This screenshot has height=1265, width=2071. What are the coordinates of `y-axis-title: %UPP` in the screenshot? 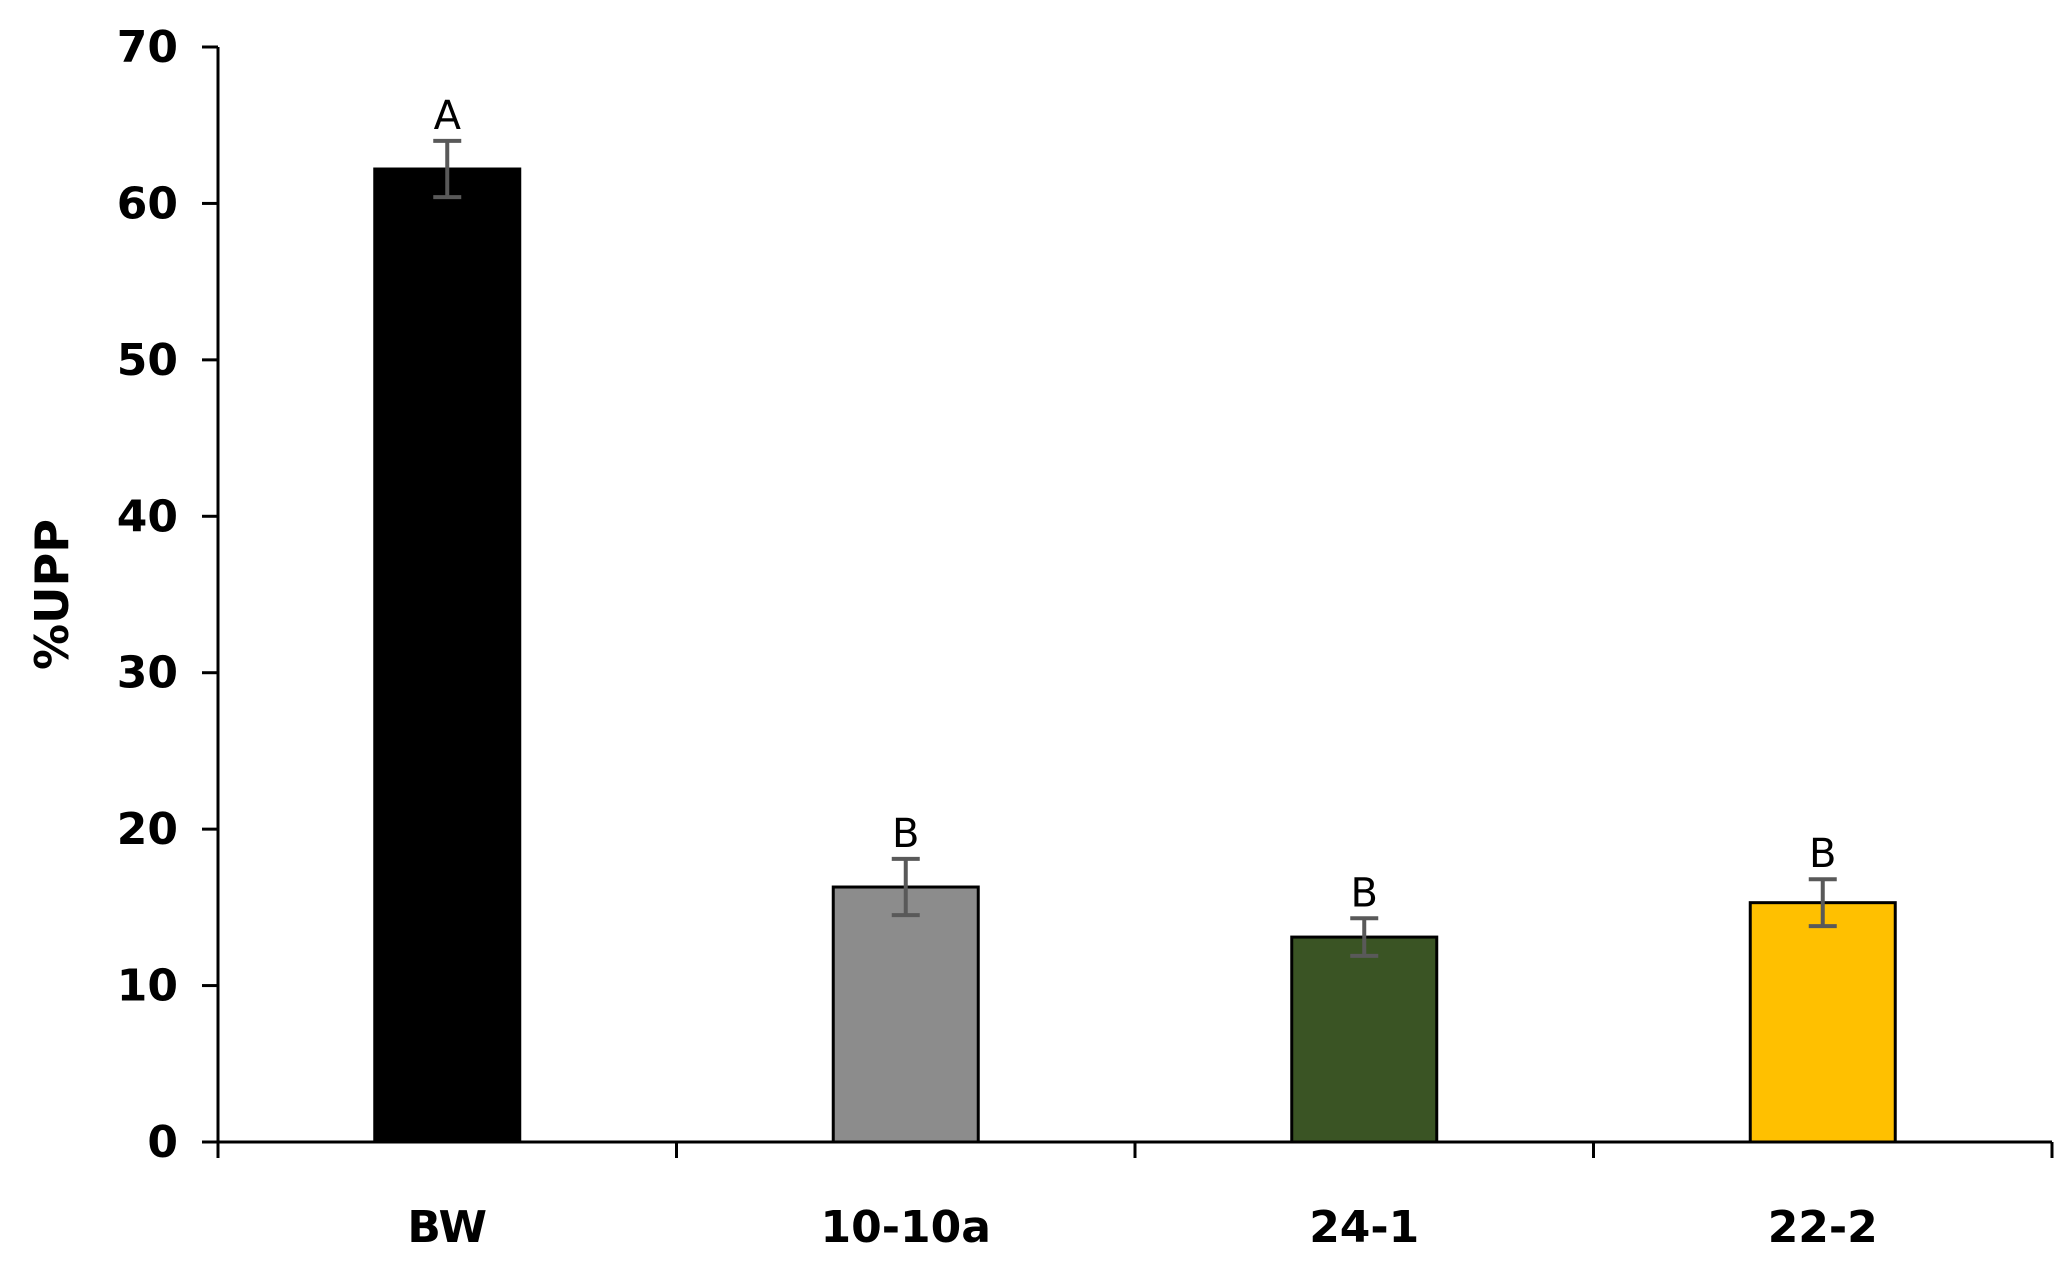 It's located at (52, 594).